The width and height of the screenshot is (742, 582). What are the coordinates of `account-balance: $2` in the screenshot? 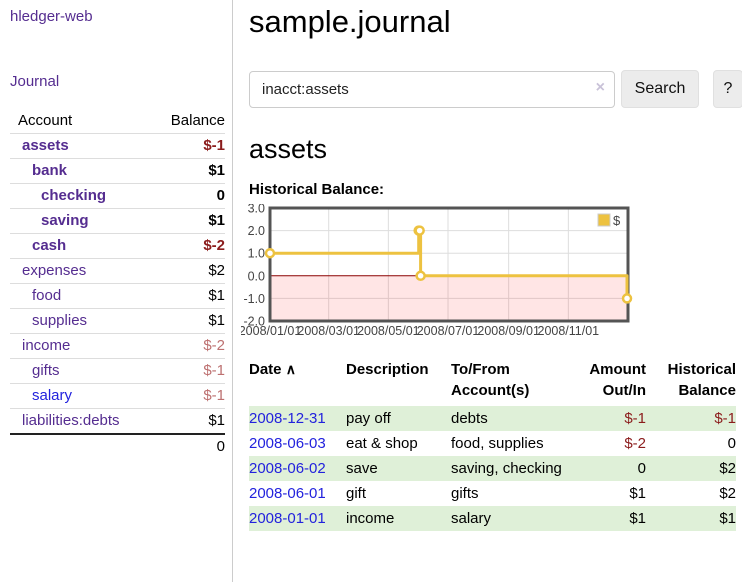 It's located at (216, 270).